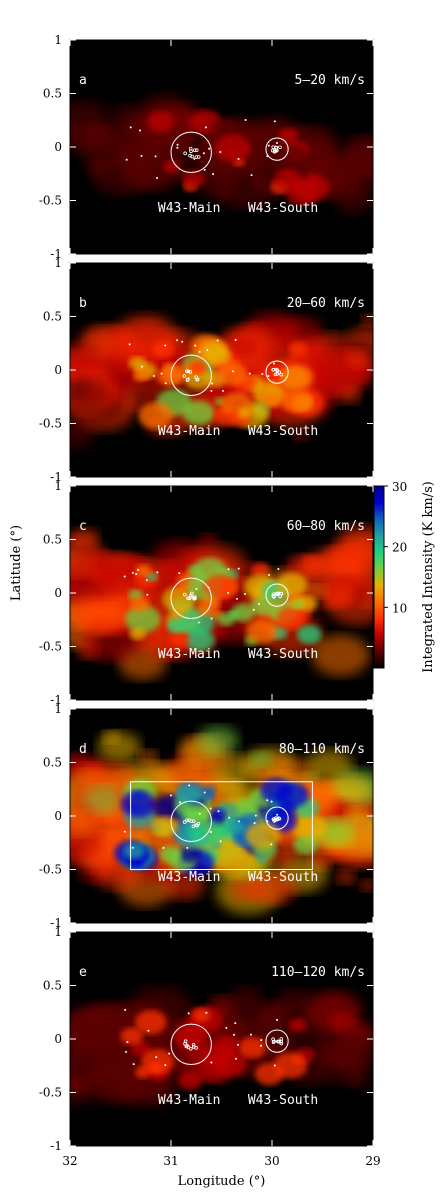  What do you see at coordinates (372, 1161) in the screenshot?
I see `x-tick-label: 29` at bounding box center [372, 1161].